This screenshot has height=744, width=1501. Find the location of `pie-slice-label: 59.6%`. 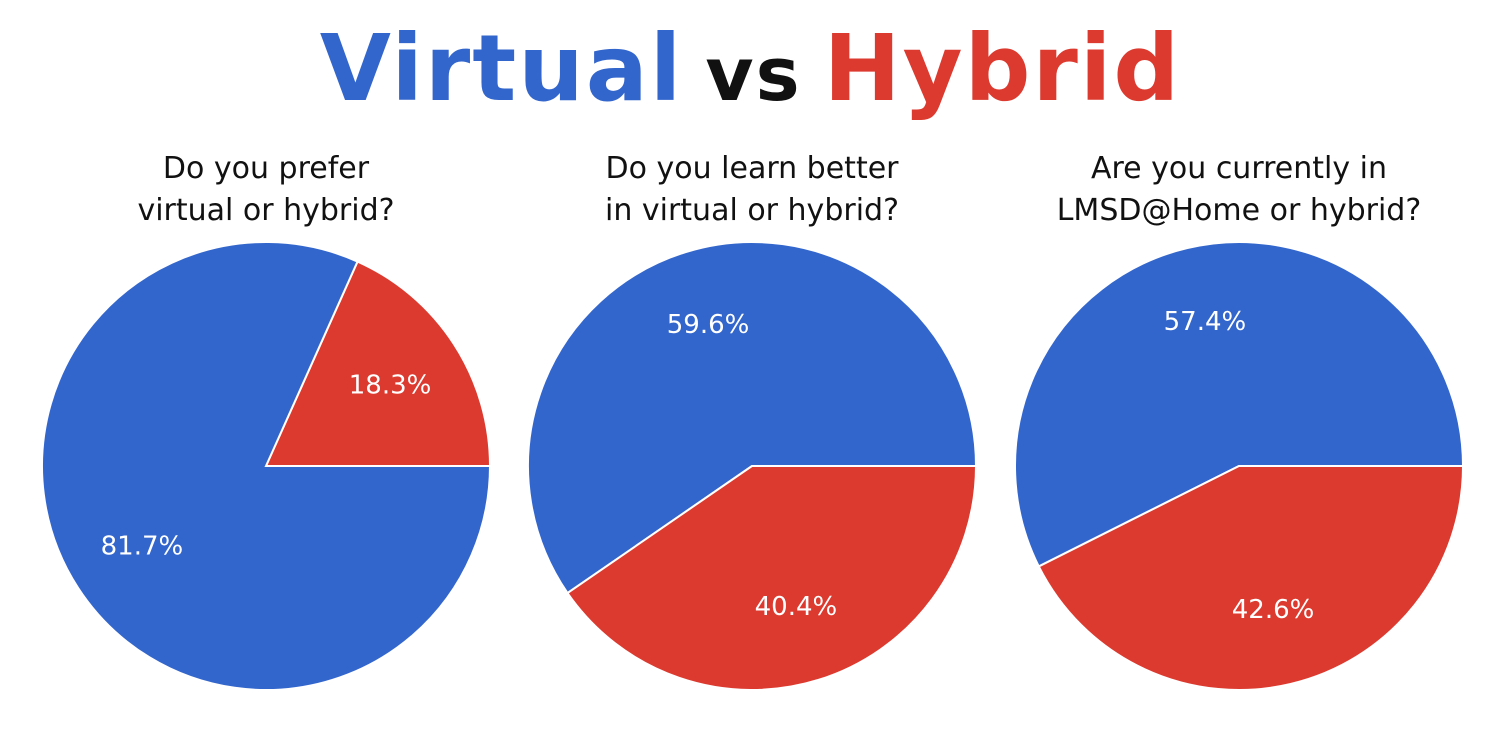

pie-slice-label: 59.6% is located at coordinates (708, 325).